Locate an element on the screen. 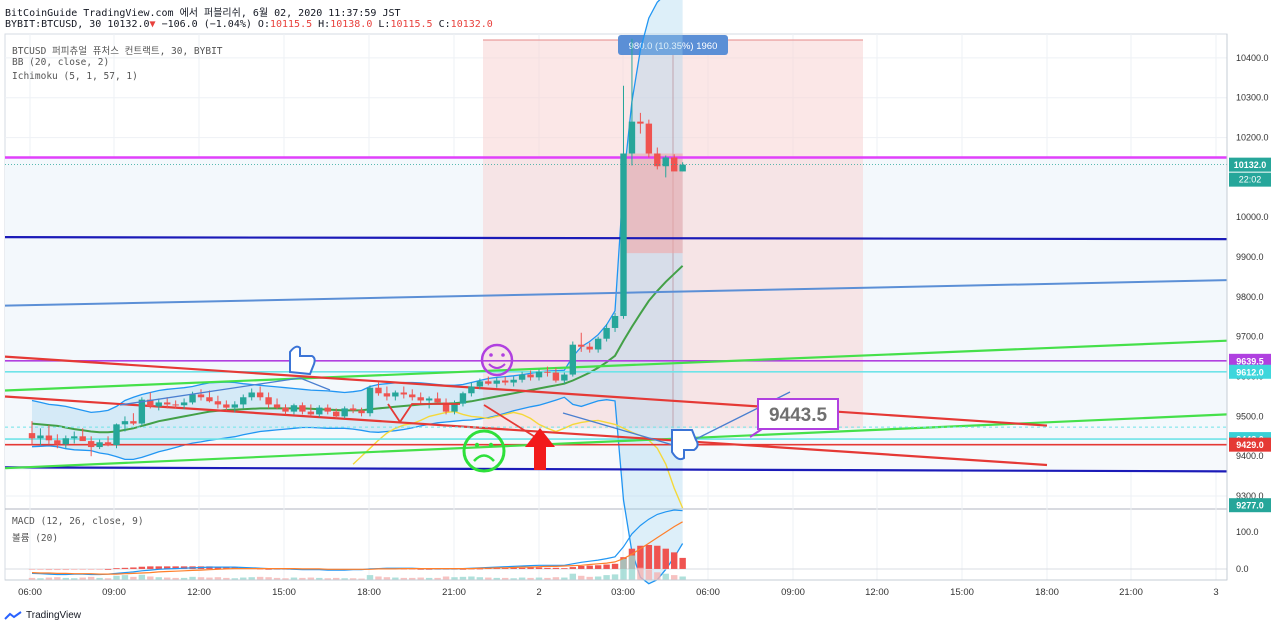 This screenshot has width=1280, height=630. ichimoku-cloud is located at coordinates (653, 203).